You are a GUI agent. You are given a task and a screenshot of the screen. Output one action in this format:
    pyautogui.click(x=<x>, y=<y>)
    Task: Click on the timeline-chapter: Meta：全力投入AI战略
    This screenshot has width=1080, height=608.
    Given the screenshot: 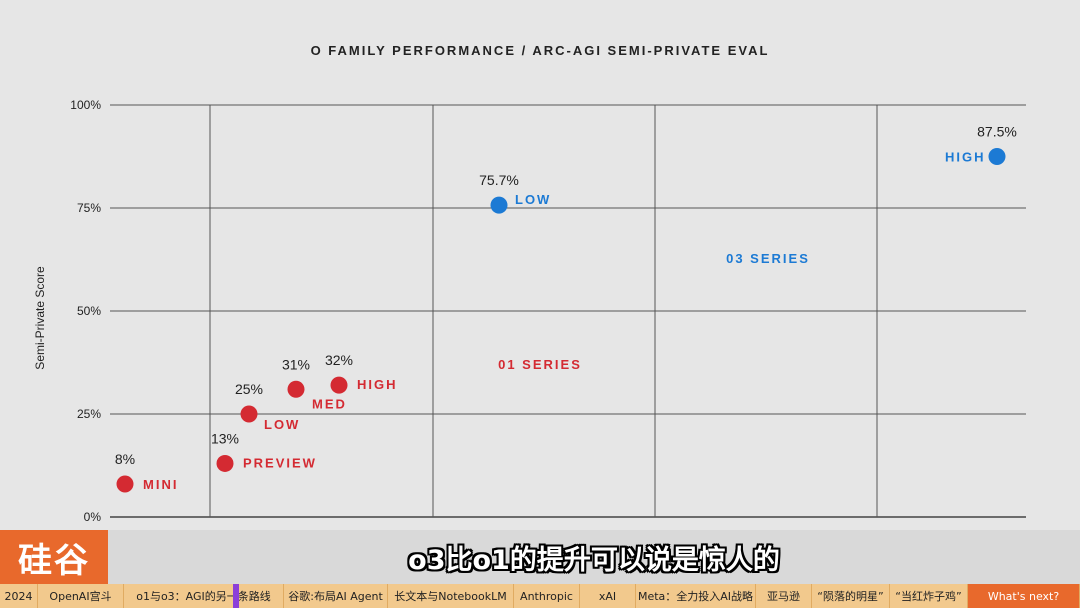 What is the action you would take?
    pyautogui.click(x=696, y=596)
    